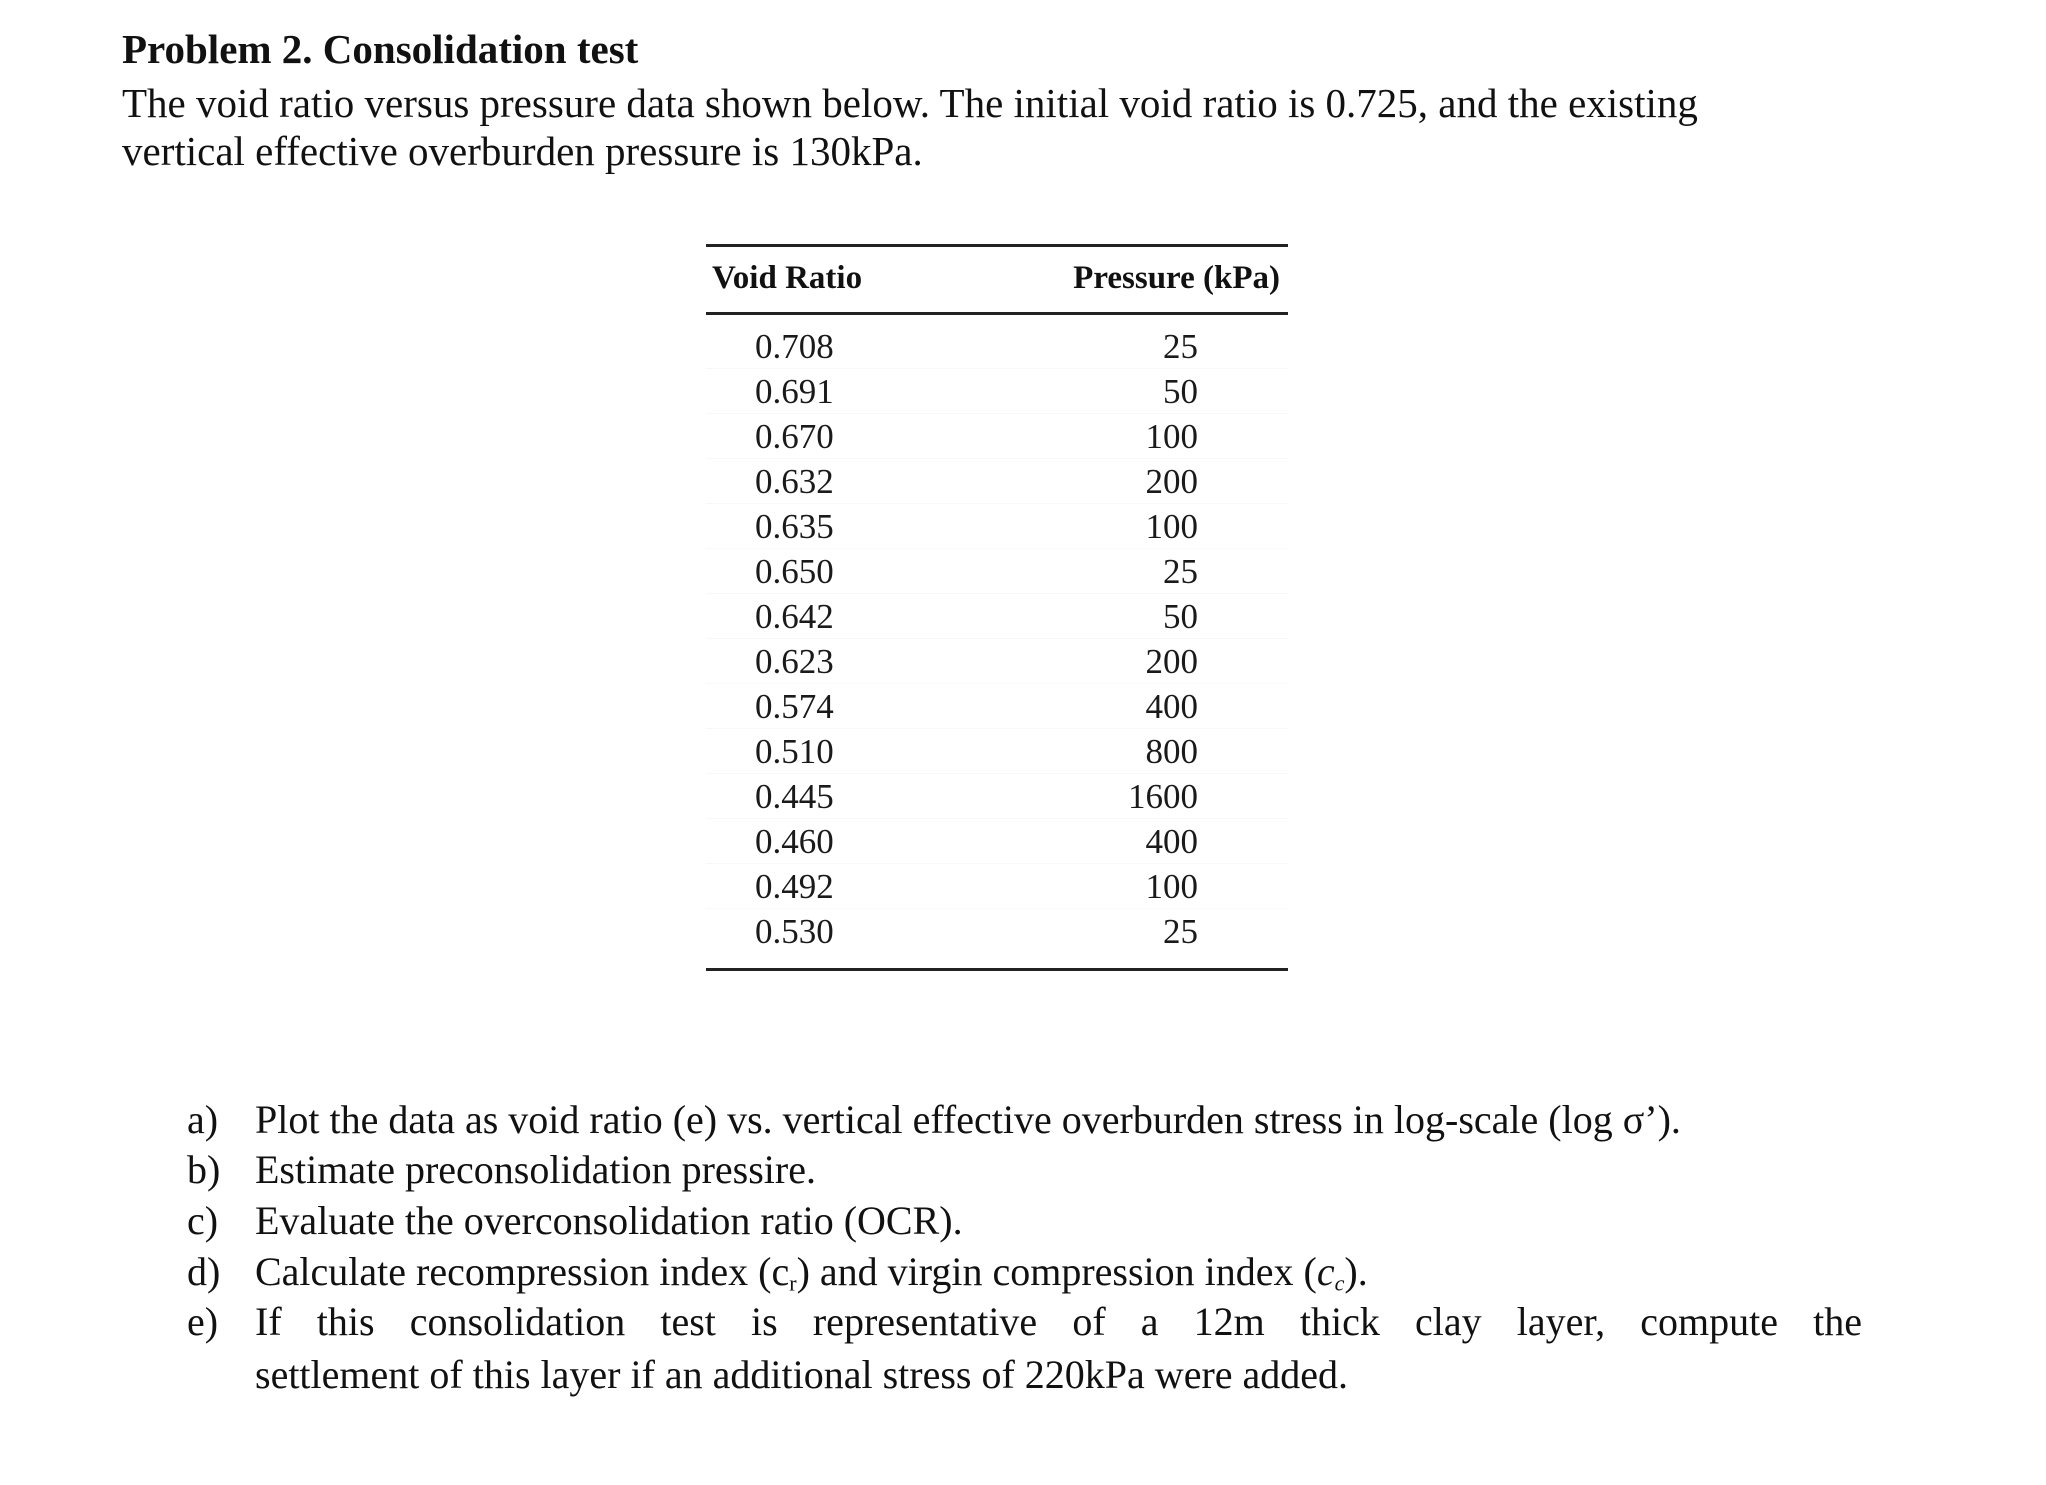  Describe the element at coordinates (997, 886) in the screenshot. I see `table-row: 0.492 100` at that location.